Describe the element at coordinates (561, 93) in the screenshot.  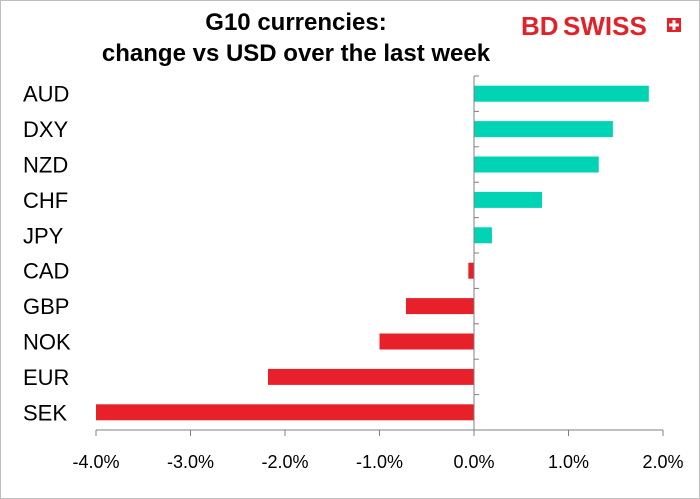
I see `bar-aud` at that location.